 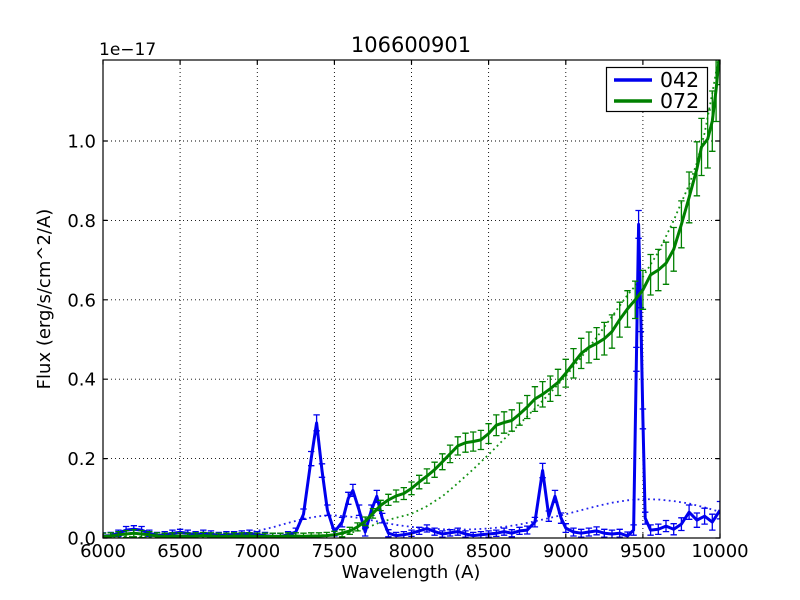 I want to click on y-tick-label-0.2: 0.2, so click(x=81, y=459).